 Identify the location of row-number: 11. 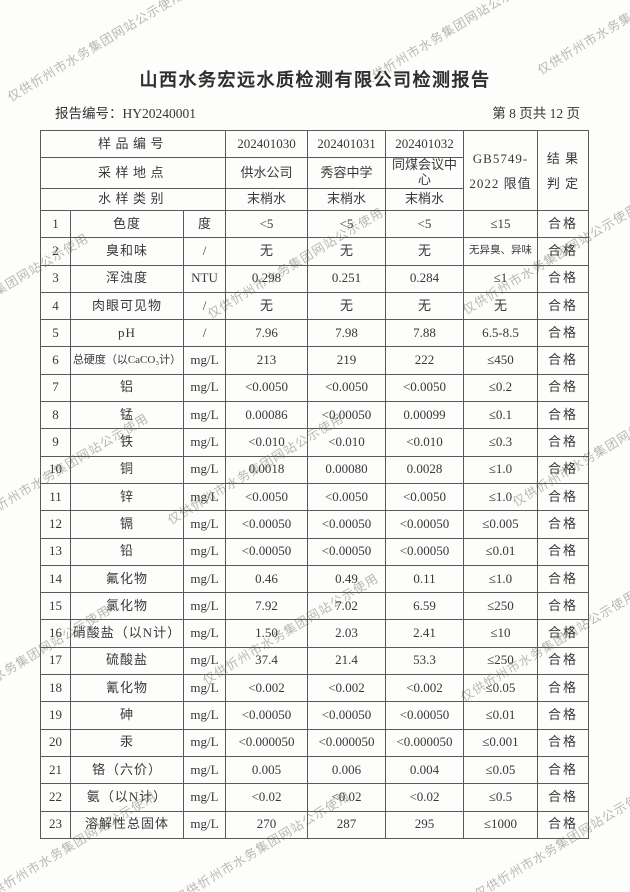
(55, 497).